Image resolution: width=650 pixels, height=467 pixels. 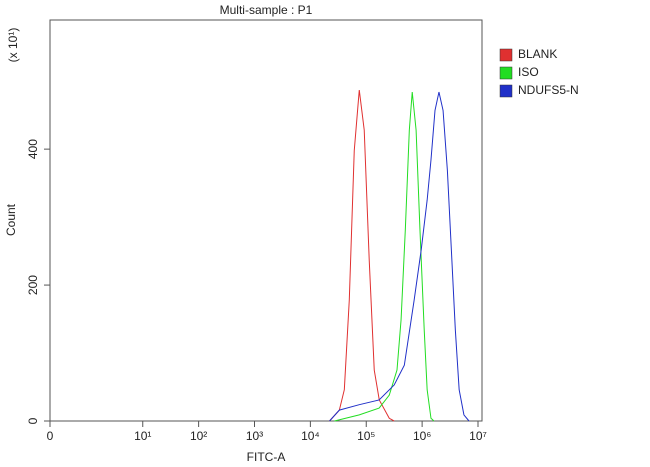 What do you see at coordinates (142, 436) in the screenshot?
I see `x-tick-label: 10¹` at bounding box center [142, 436].